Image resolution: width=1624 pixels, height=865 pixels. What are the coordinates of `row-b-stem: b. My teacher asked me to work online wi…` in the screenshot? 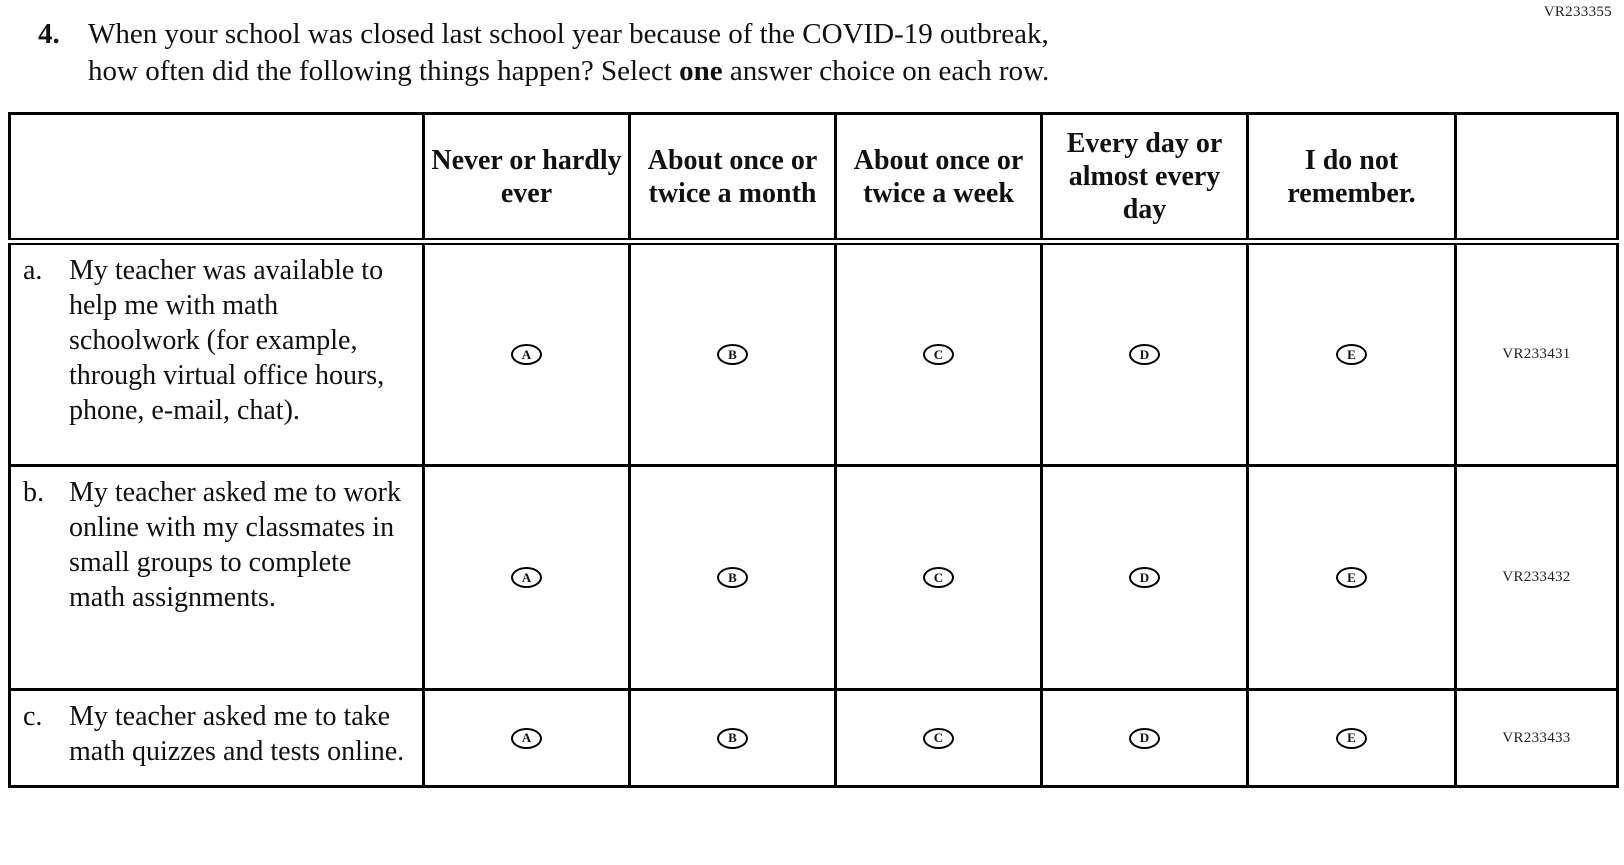 It's located at (216, 577).